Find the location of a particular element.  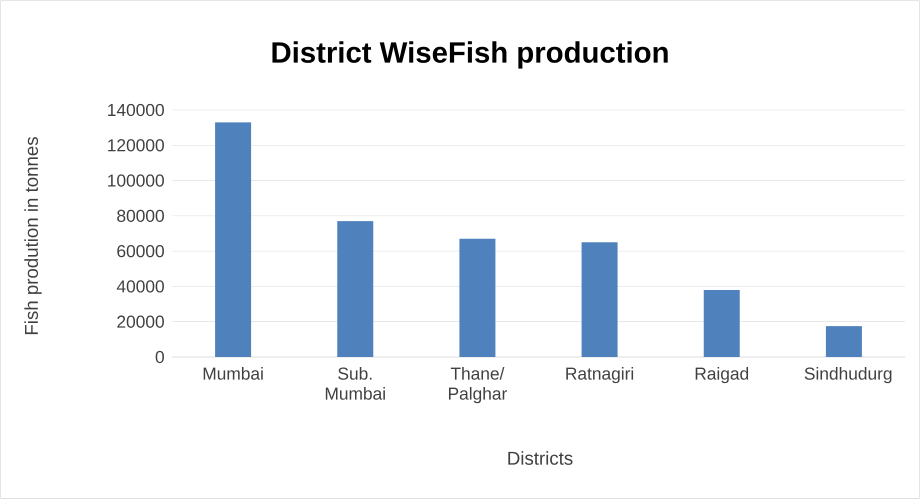

y-tick-label: 20000 is located at coordinates (140, 322).